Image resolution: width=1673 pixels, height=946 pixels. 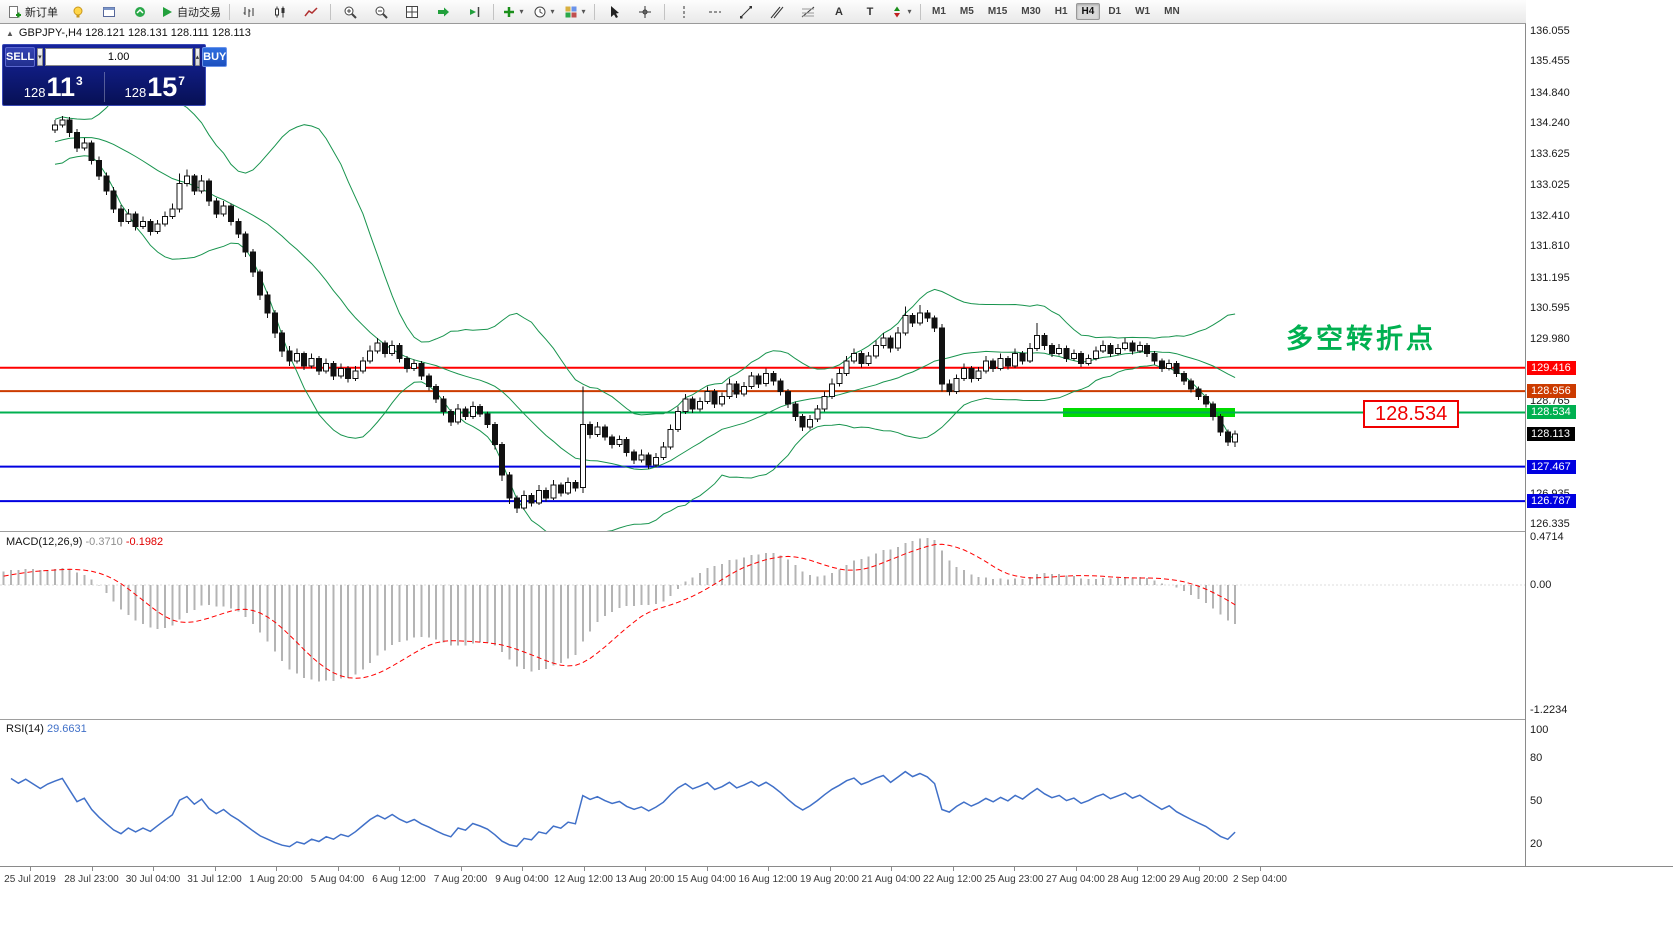 What do you see at coordinates (118, 57) in the screenshot?
I see `volume-input` at bounding box center [118, 57].